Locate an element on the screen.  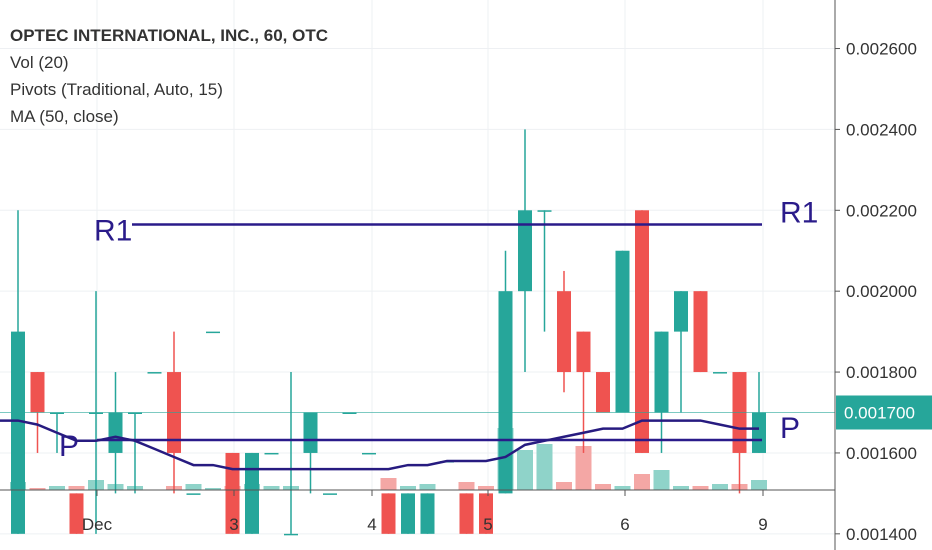
x-tick-label: Dec is located at coordinates (97, 524).